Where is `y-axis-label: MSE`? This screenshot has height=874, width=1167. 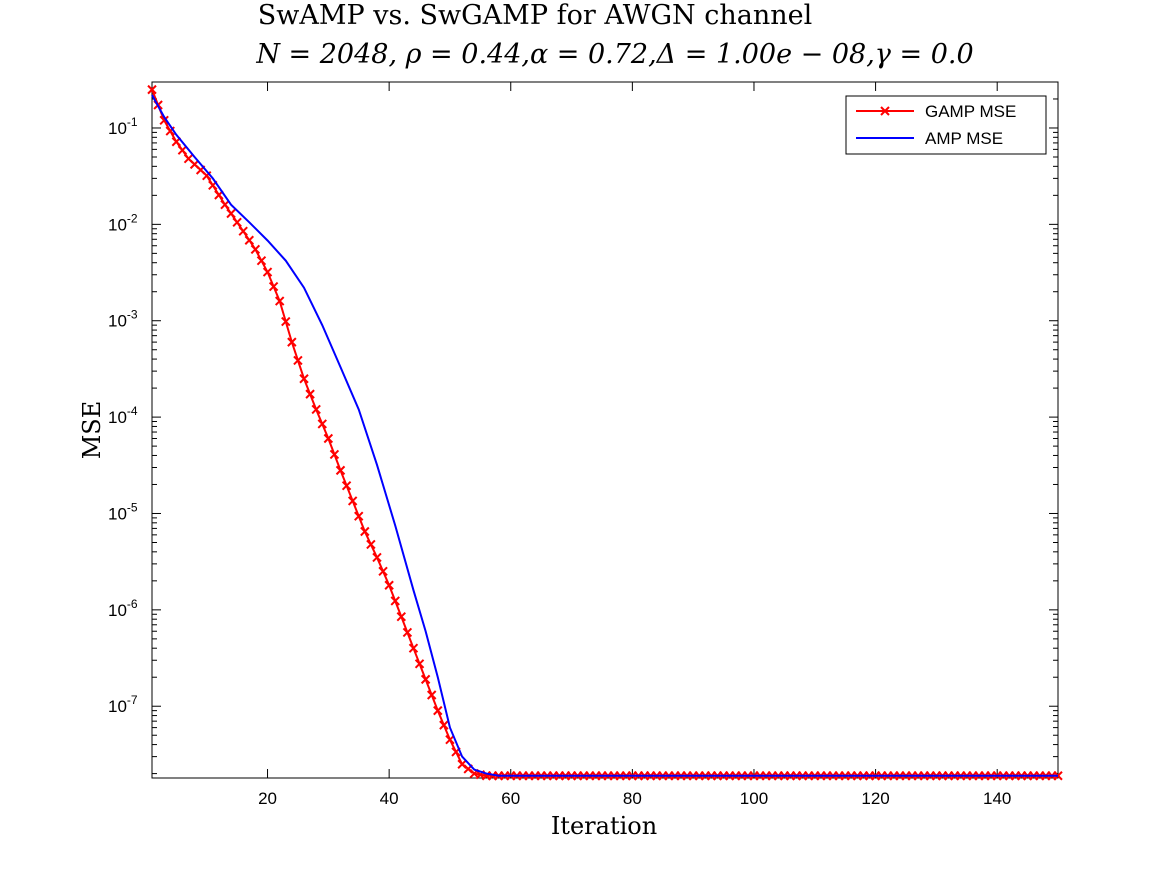 y-axis-label: MSE is located at coordinates (92, 430).